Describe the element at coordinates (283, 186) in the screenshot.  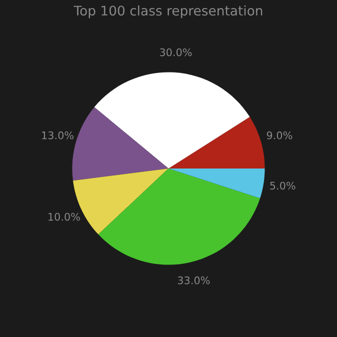
I see `data-label: 5.0%` at that location.